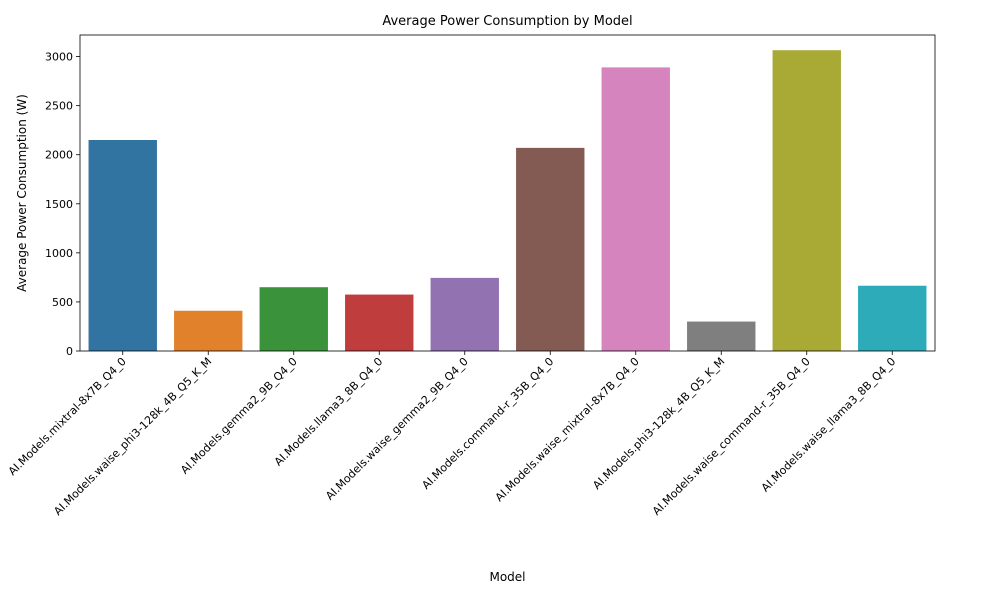  What do you see at coordinates (59, 155) in the screenshot?
I see `y-tick-label: 2000` at bounding box center [59, 155].